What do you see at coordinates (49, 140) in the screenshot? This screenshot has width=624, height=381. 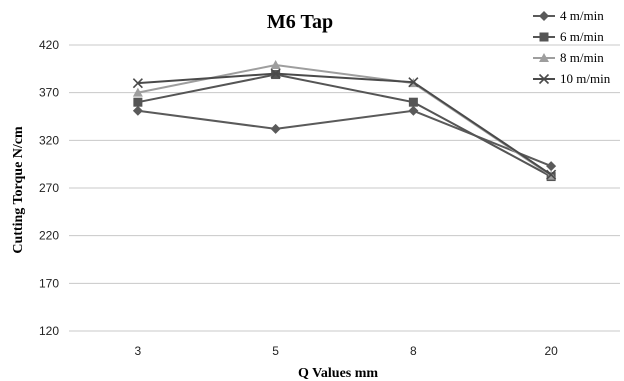 I see `y-tick-label: 320` at bounding box center [49, 140].